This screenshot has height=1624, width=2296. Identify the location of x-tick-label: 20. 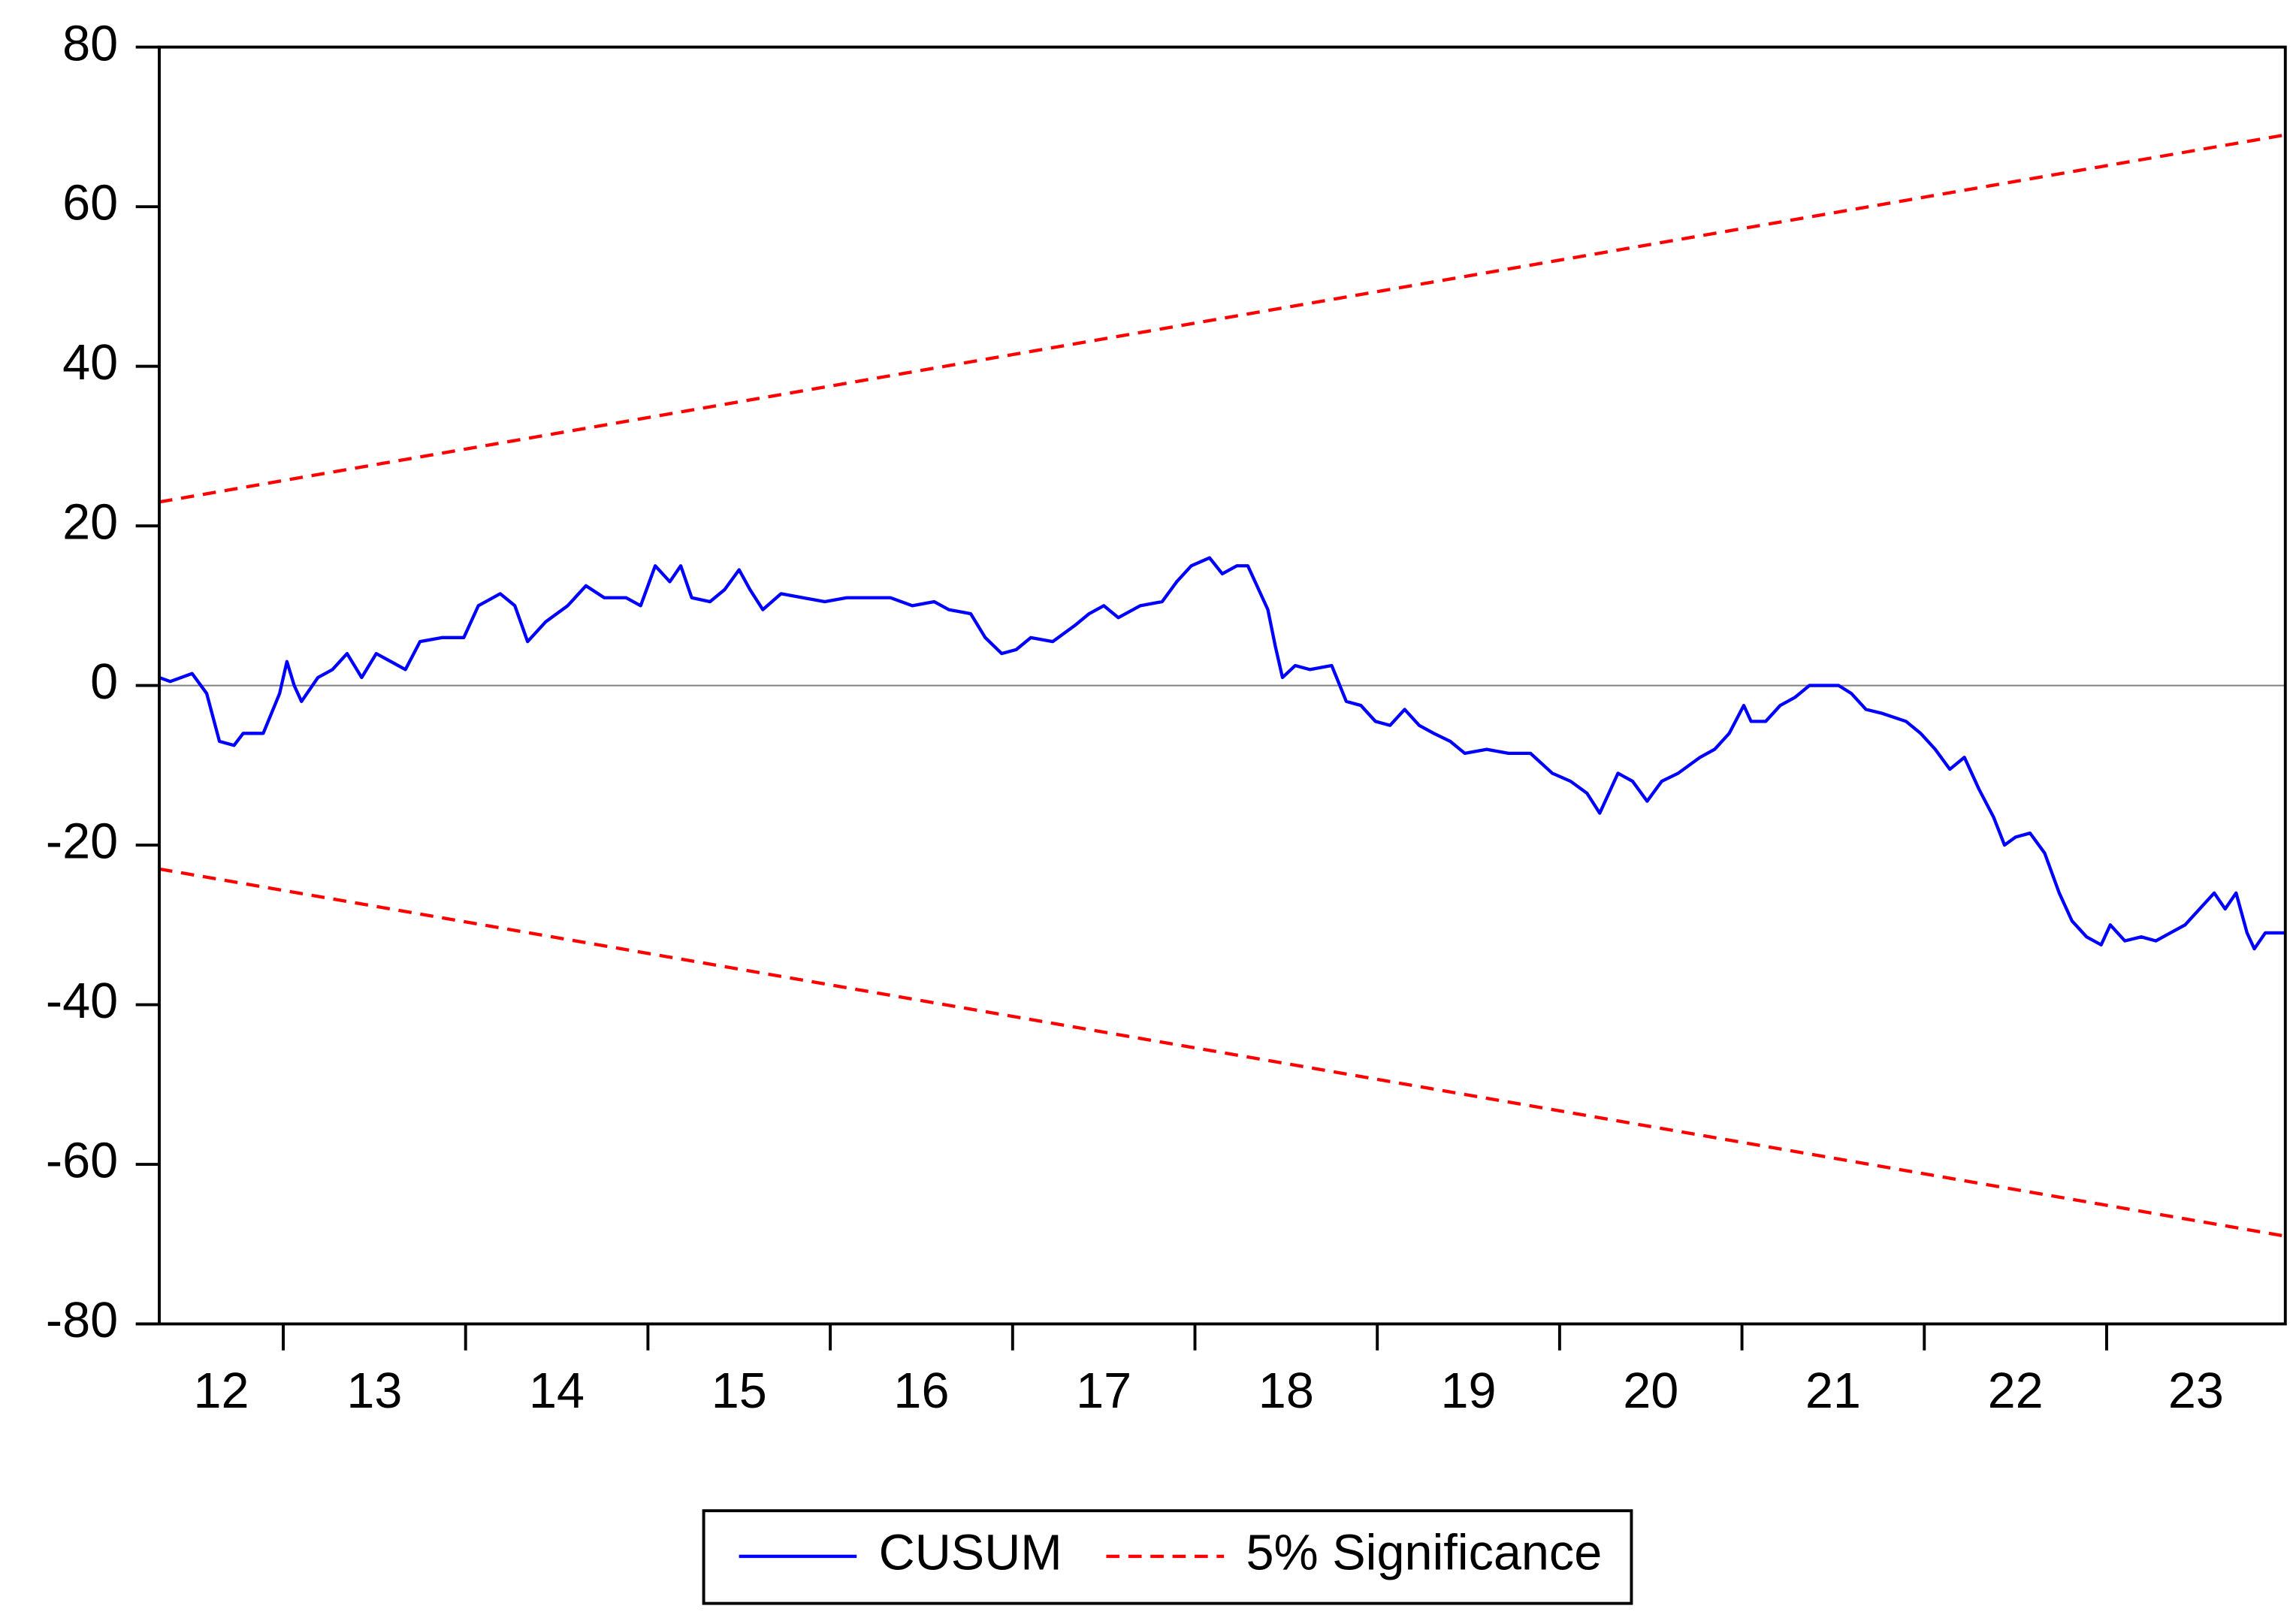
(1650, 1391).